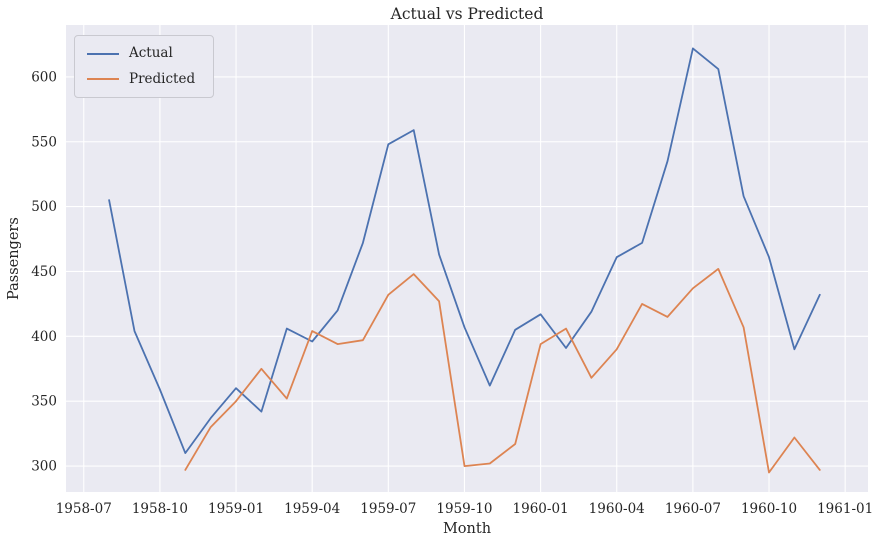 The width and height of the screenshot is (882, 546). I want to click on y-tick-label: 450, so click(44, 272).